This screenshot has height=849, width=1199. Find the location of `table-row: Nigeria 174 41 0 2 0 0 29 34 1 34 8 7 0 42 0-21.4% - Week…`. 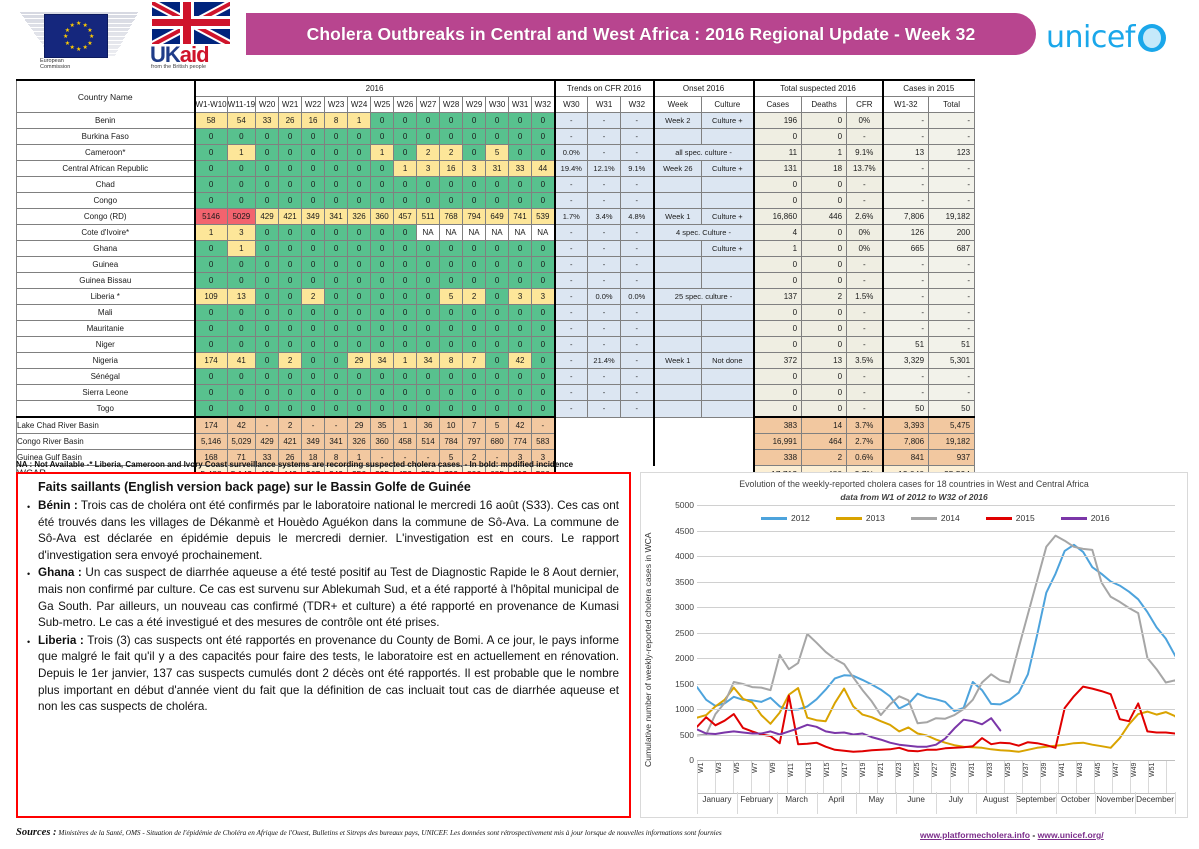

table-row: Nigeria 174 41 0 2 0 0 29 34 1 34 8 7 0 42 0-21.4% - Week… is located at coordinates (496, 360).